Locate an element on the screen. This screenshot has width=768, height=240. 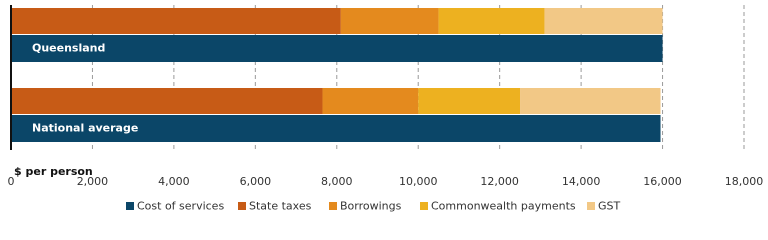
legend-item: Cost of services is located at coordinates (175, 206).